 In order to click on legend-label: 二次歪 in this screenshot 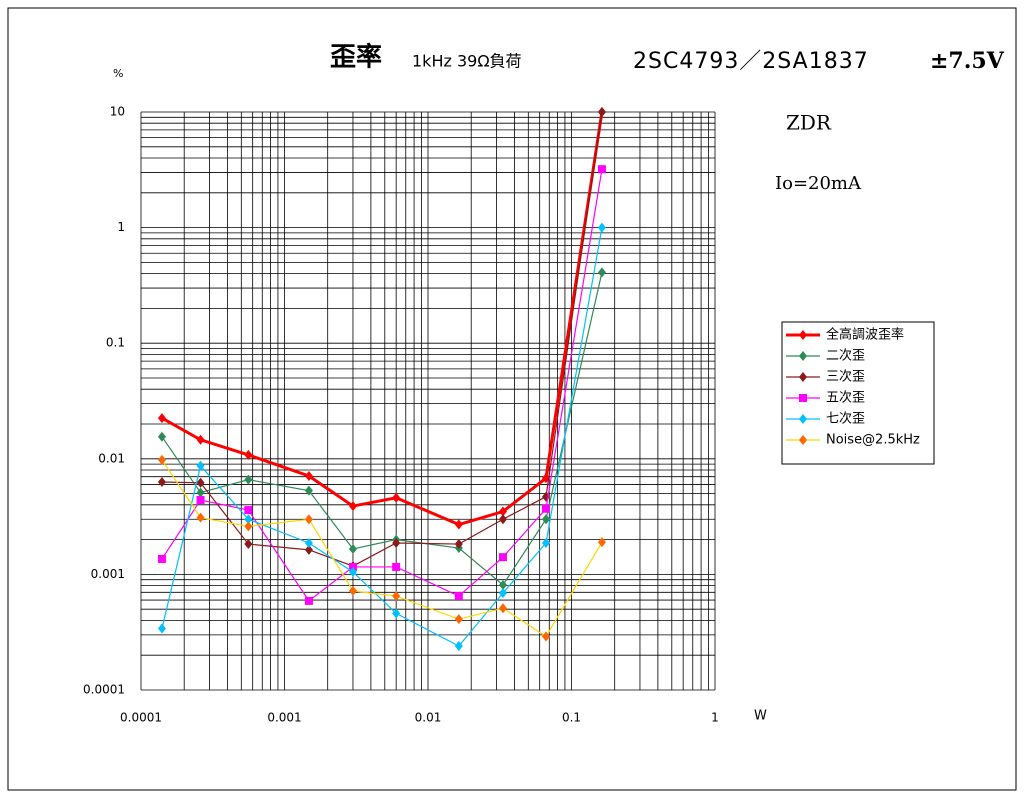, I will do `click(845, 356)`.